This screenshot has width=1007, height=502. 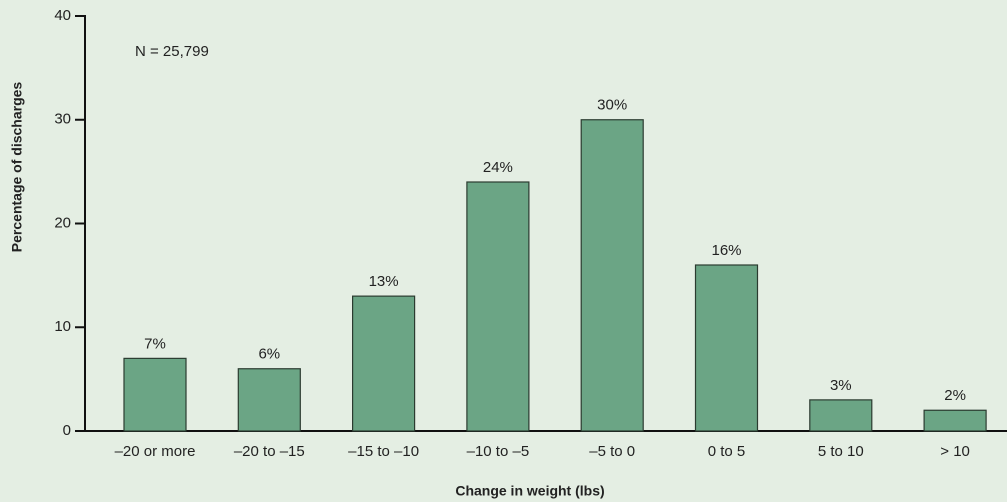 What do you see at coordinates (612, 105) in the screenshot?
I see `value-label: 30%` at bounding box center [612, 105].